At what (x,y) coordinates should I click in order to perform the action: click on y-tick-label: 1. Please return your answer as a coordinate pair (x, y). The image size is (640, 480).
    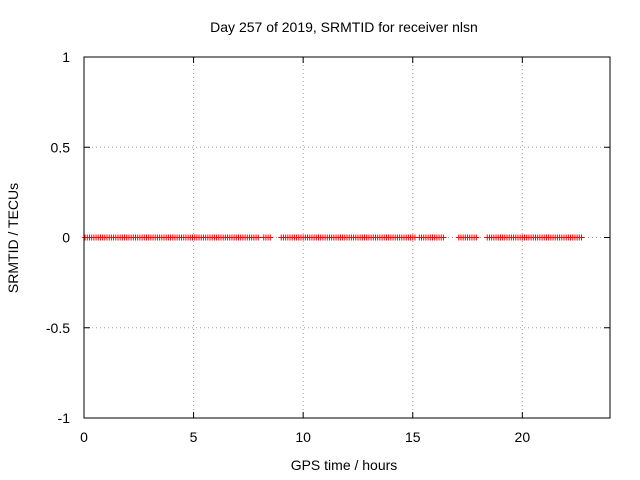
    Looking at the image, I should click on (66, 57).